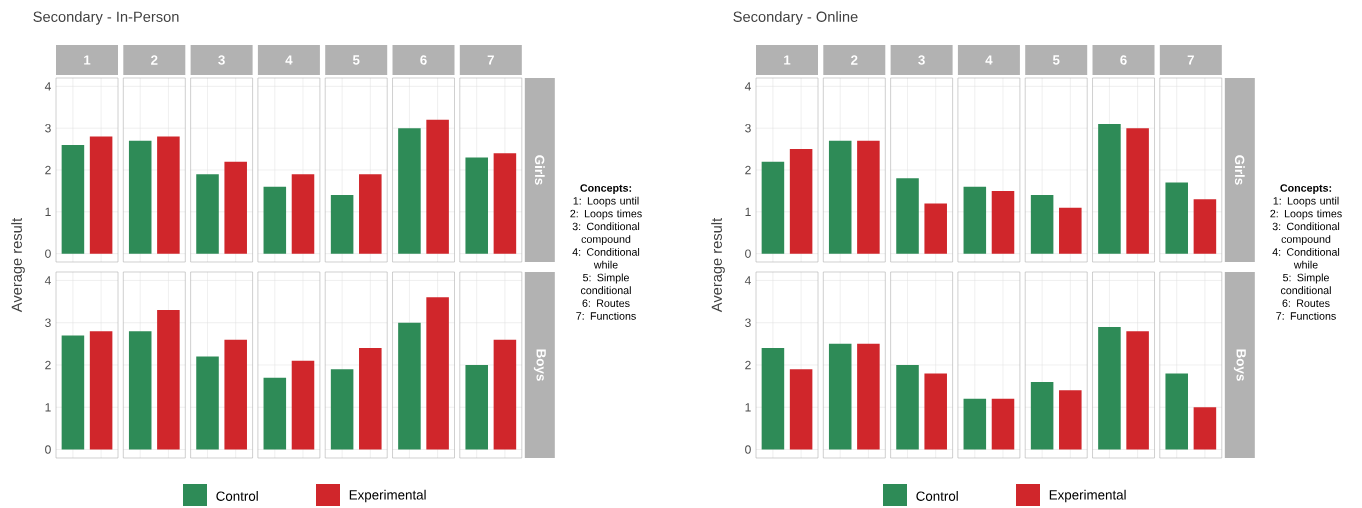 This screenshot has width=1362, height=508. What do you see at coordinates (106, 18) in the screenshot?
I see `chart-title: Secondary - In-Person` at bounding box center [106, 18].